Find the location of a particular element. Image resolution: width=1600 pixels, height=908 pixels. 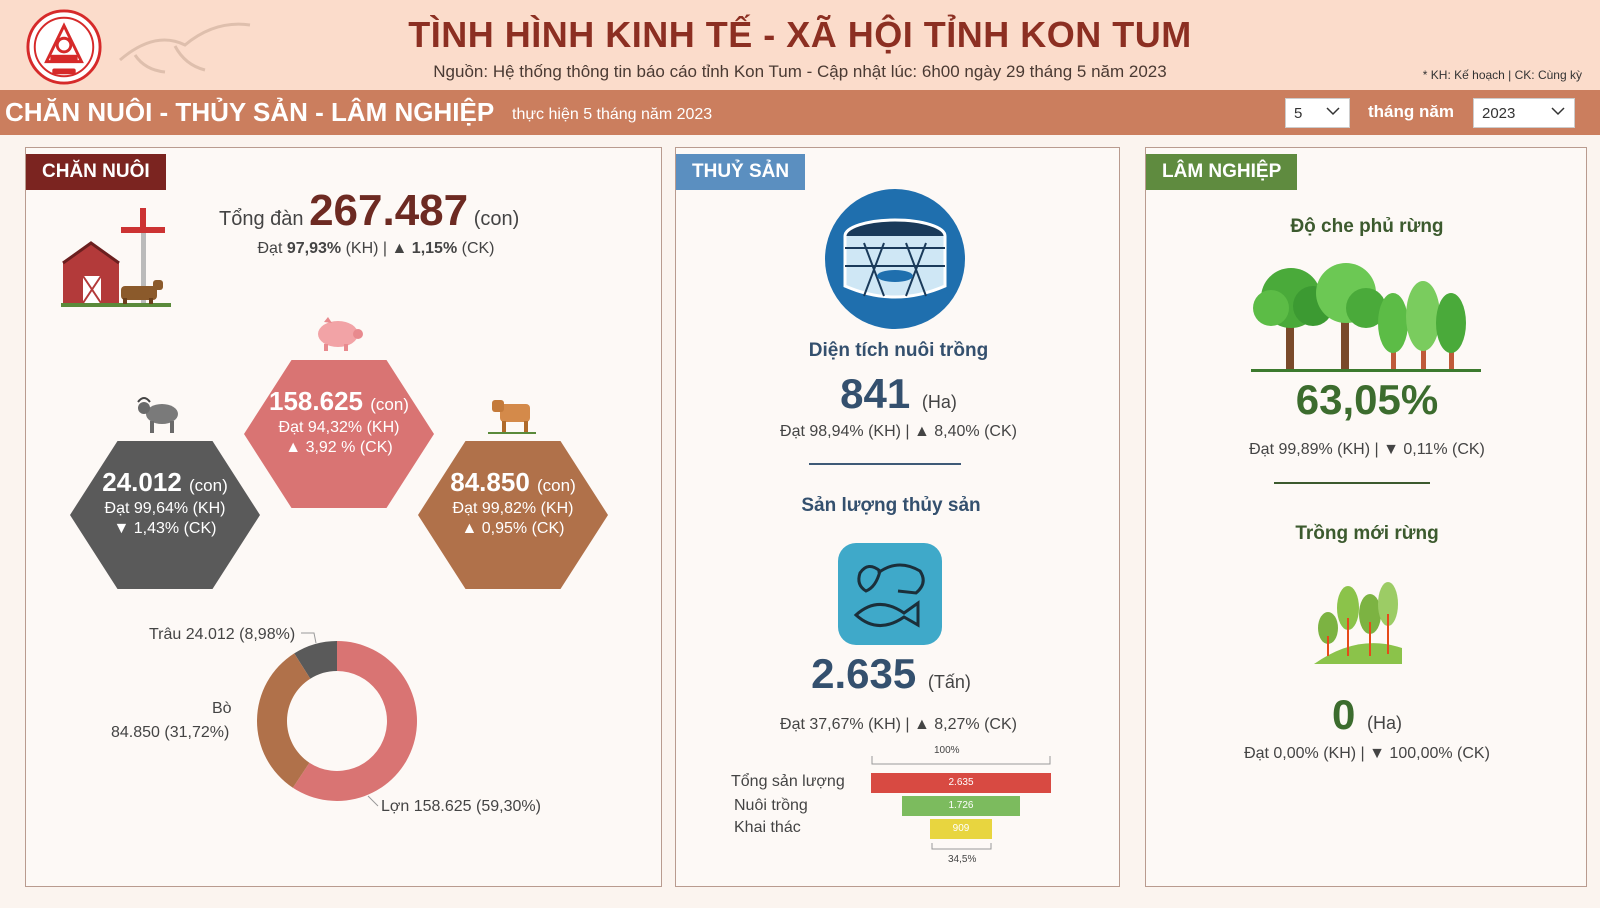

up-arrow-icon: ▲ is located at coordinates (399, 248).